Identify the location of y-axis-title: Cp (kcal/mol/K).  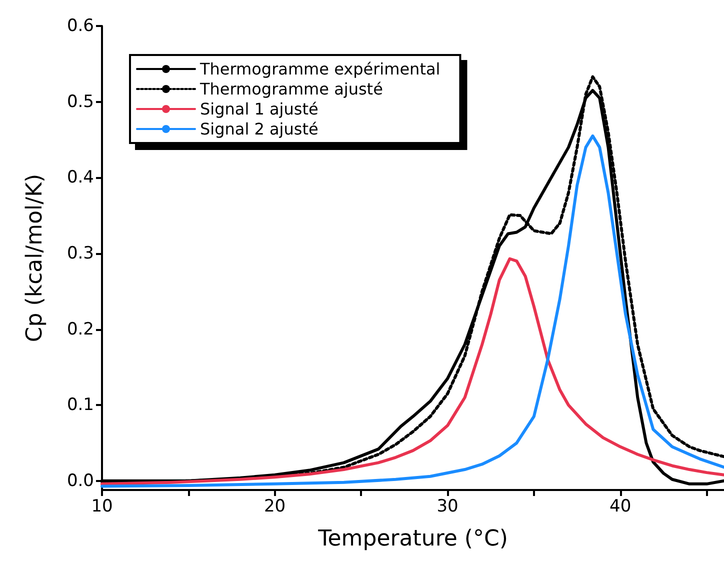
(35, 258).